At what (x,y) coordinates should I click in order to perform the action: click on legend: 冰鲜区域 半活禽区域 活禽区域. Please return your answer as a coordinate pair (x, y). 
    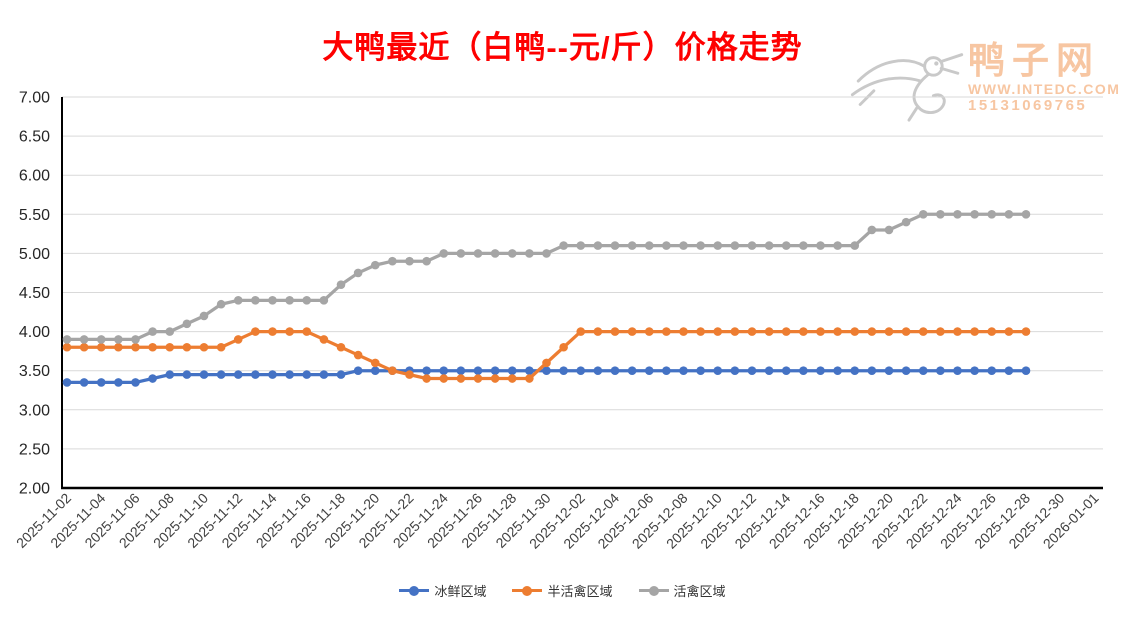
    Looking at the image, I should click on (562, 590).